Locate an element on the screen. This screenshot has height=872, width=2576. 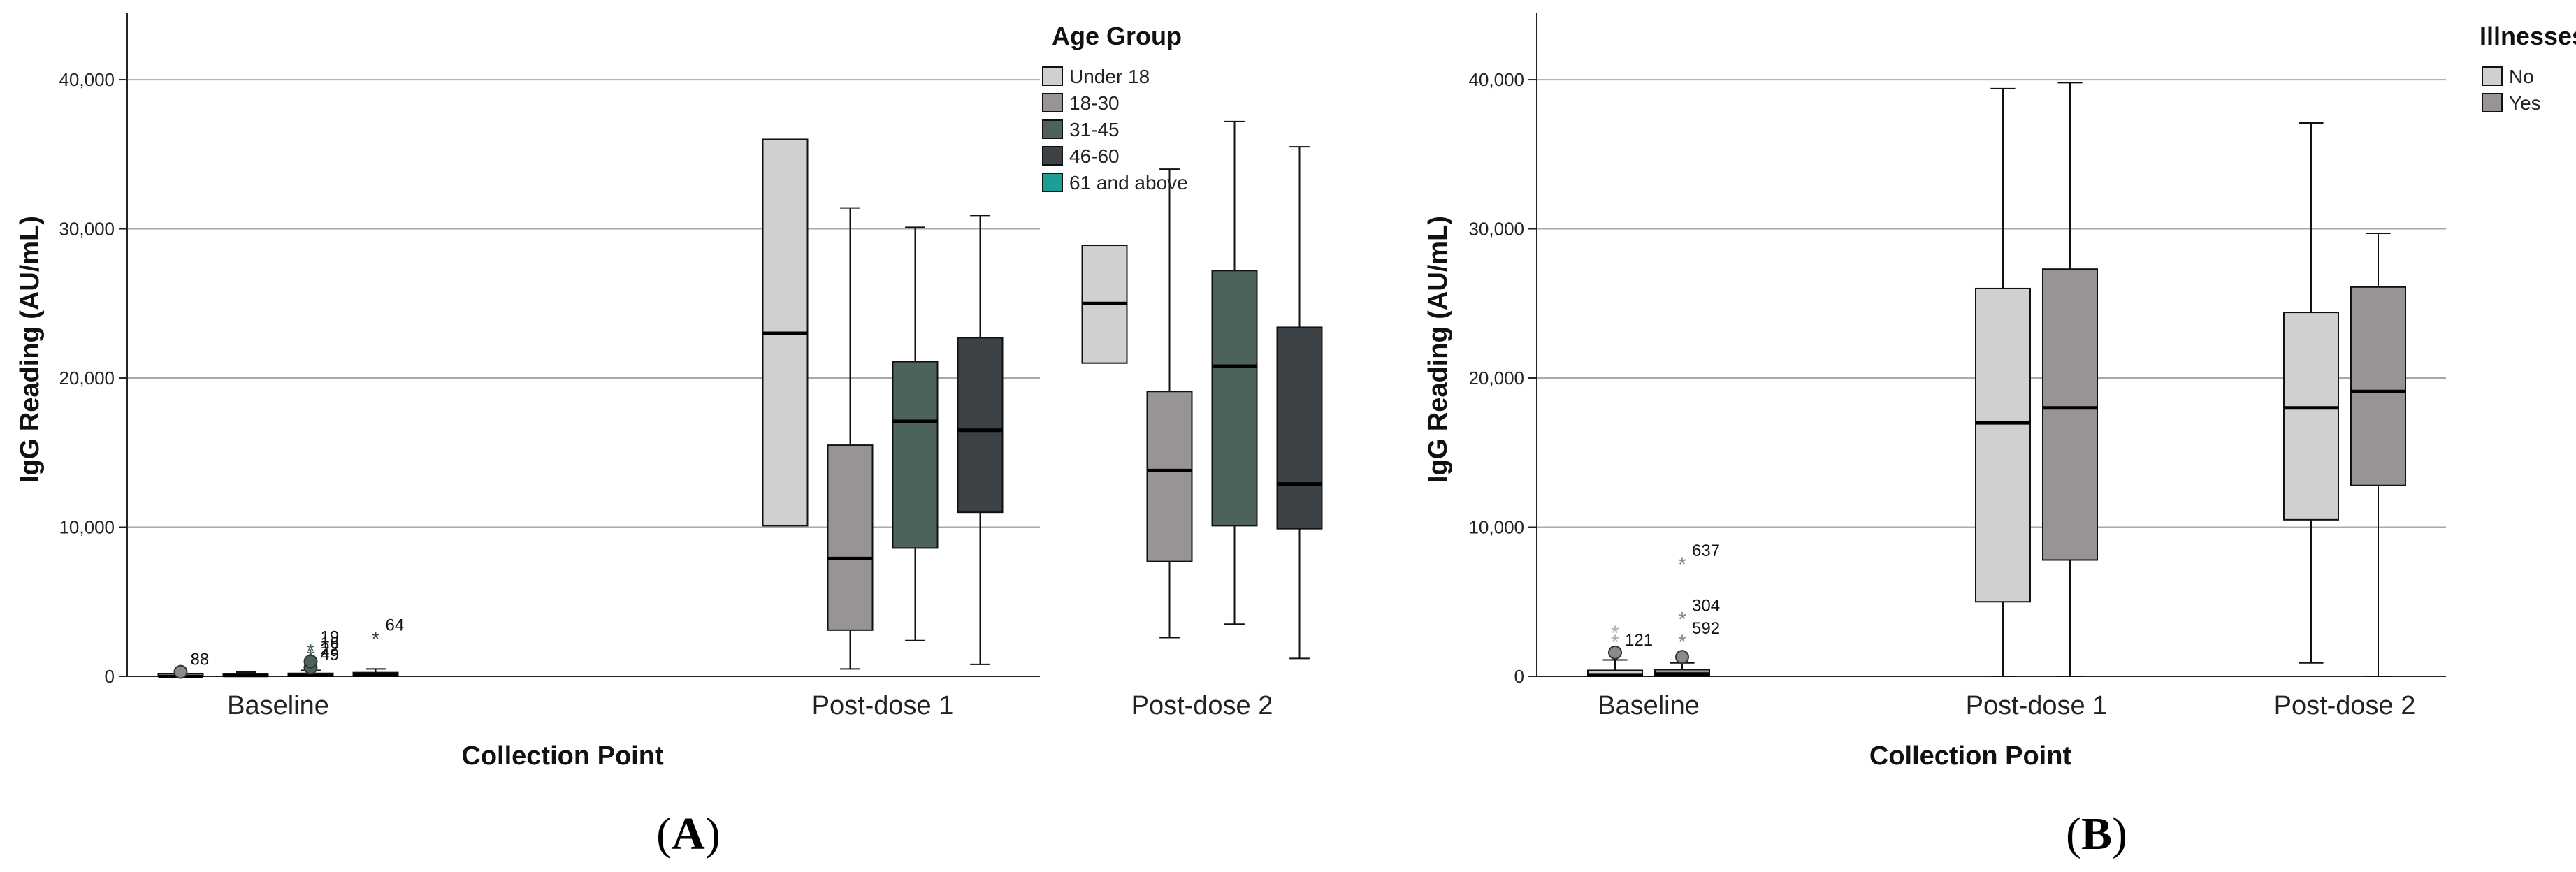
legend-item-label: 61 and above is located at coordinates (1128, 183).